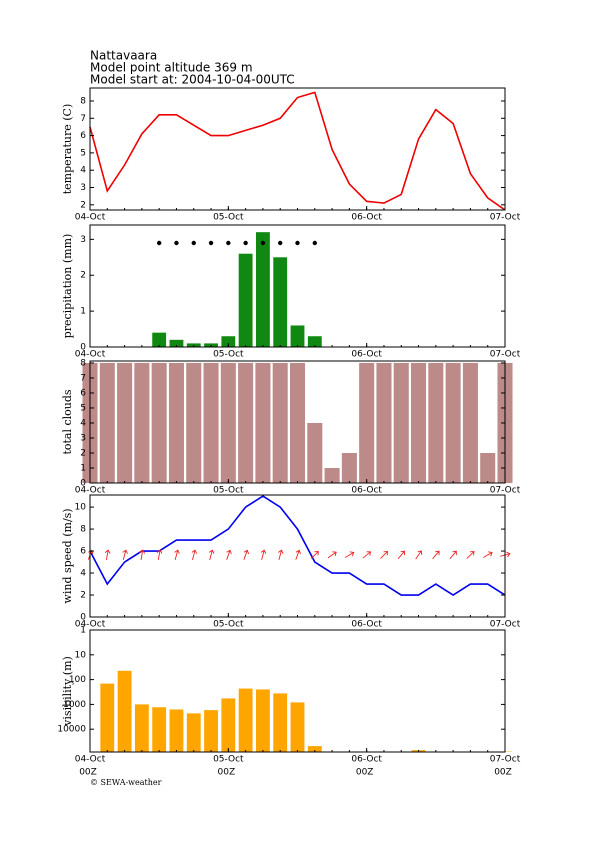 Image resolution: width=594 pixels, height=841 pixels. I want to click on location: Nattavaara, so click(123, 56).